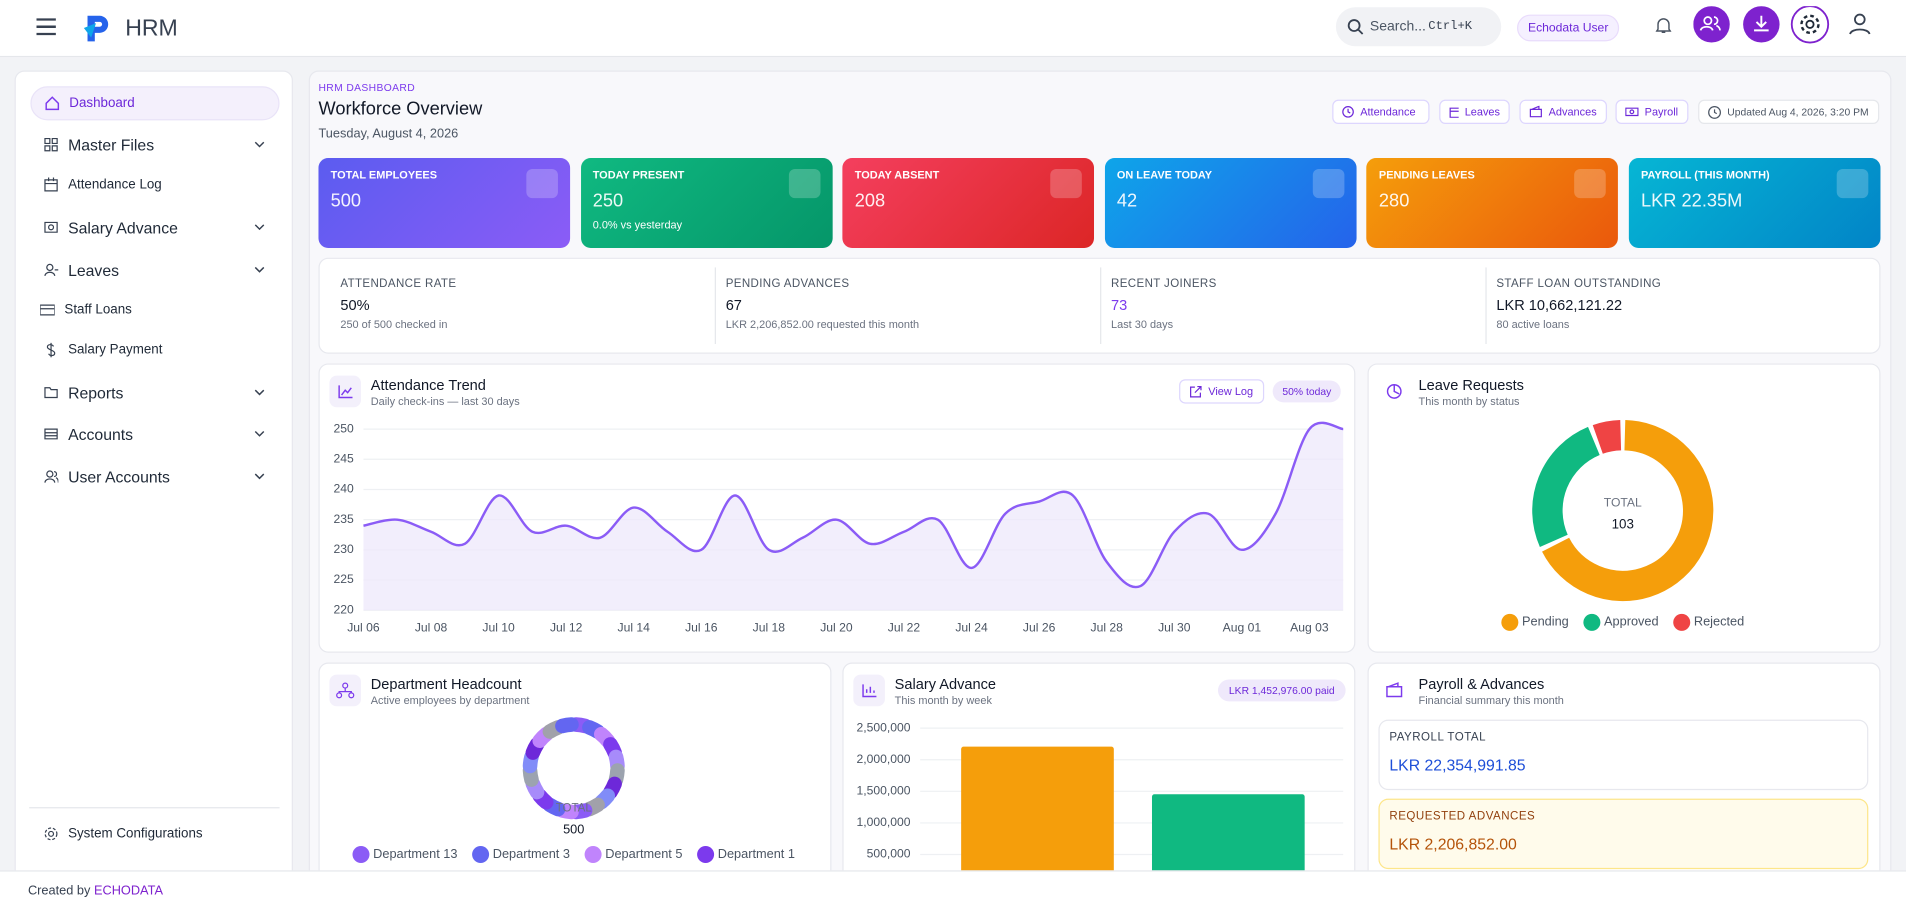 The image size is (1906, 908). What do you see at coordinates (155, 103) in the screenshot?
I see `nav-item: Dashboard` at bounding box center [155, 103].